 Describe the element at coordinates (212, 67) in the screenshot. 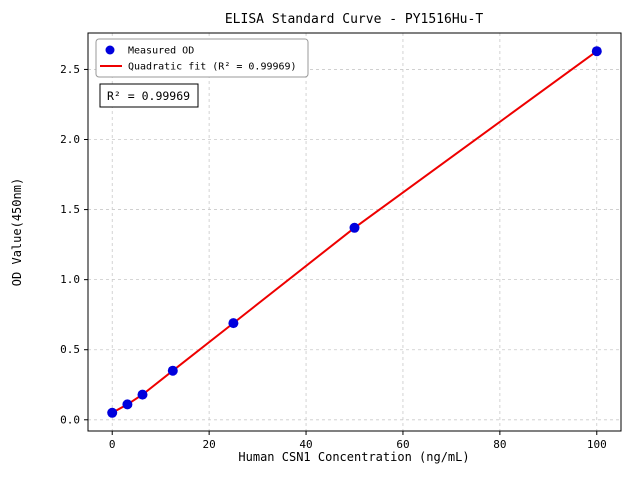

I see `quadratic-fit-legend-label: Quadratic fit (R² = 0.99969)` at that location.